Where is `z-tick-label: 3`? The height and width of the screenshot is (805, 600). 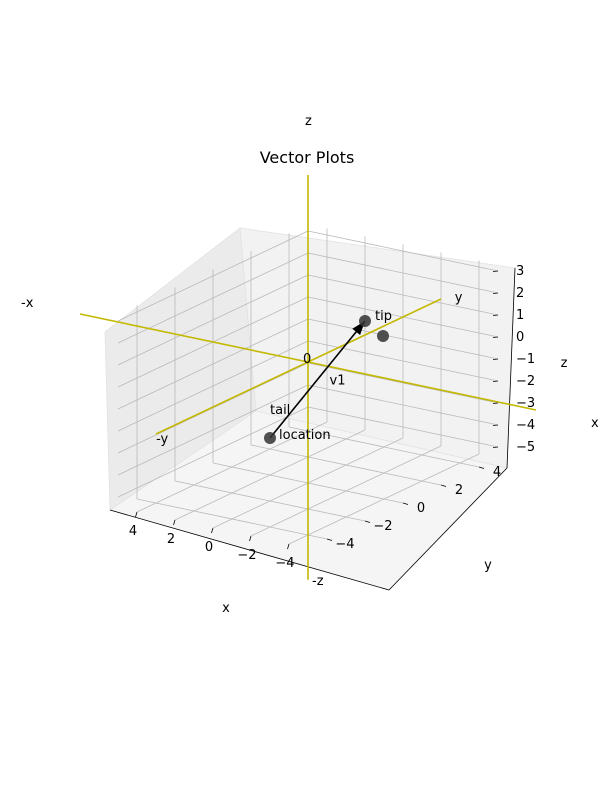
z-tick-label: 3 is located at coordinates (520, 271).